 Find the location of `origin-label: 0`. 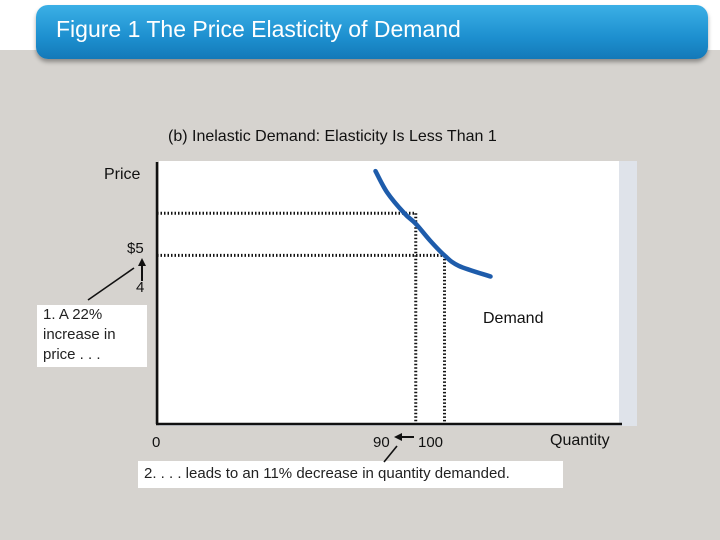

origin-label: 0 is located at coordinates (156, 442).